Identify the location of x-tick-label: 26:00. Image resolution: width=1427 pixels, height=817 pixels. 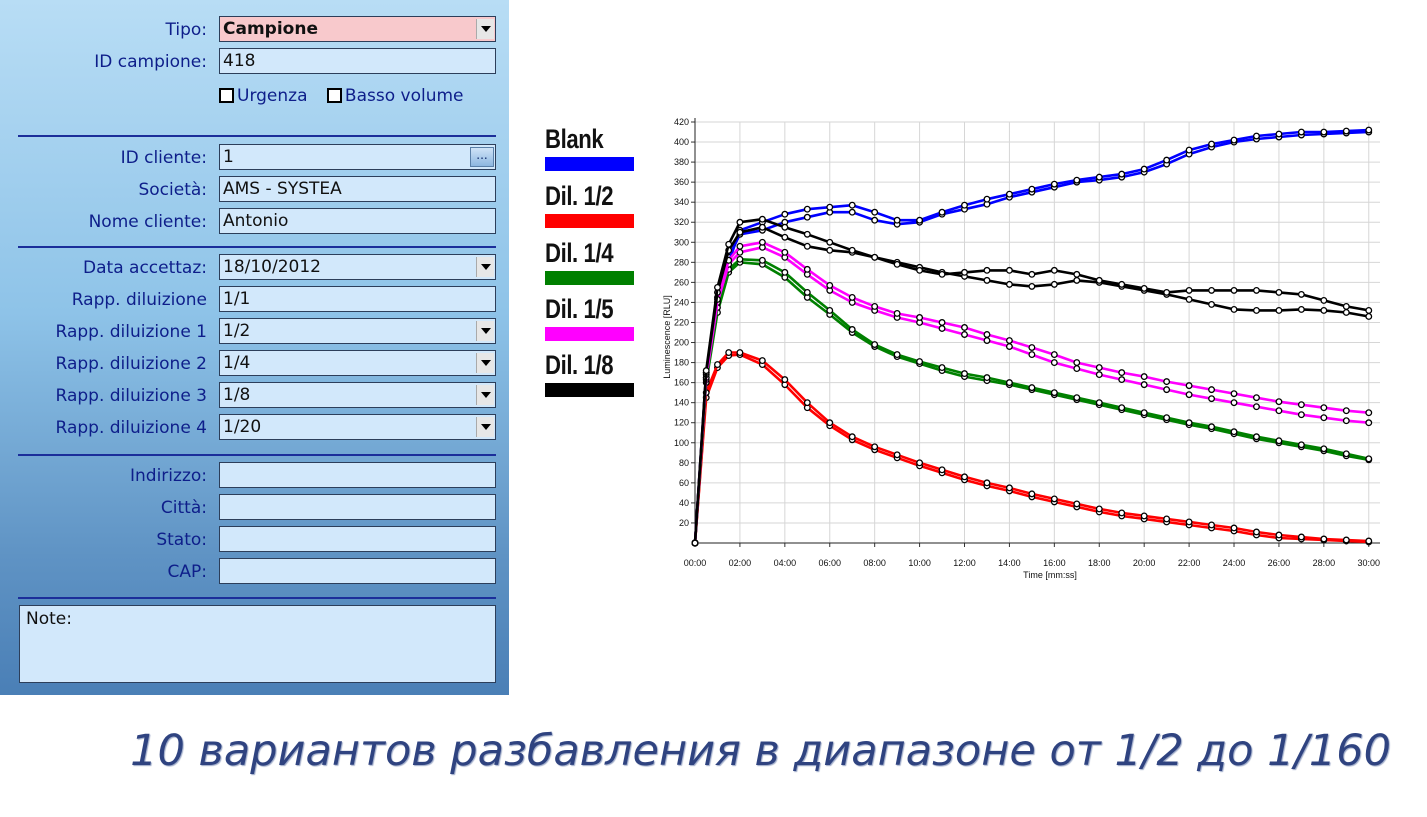
(1279, 563).